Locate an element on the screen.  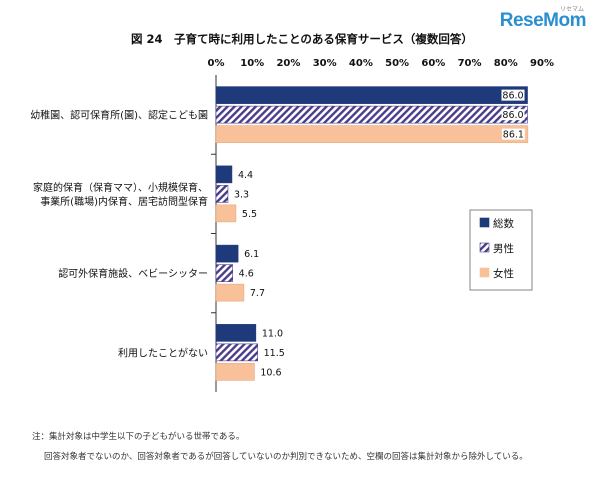
category-label: 認可外保育施設、ベビーシッター is located at coordinates (133, 273).